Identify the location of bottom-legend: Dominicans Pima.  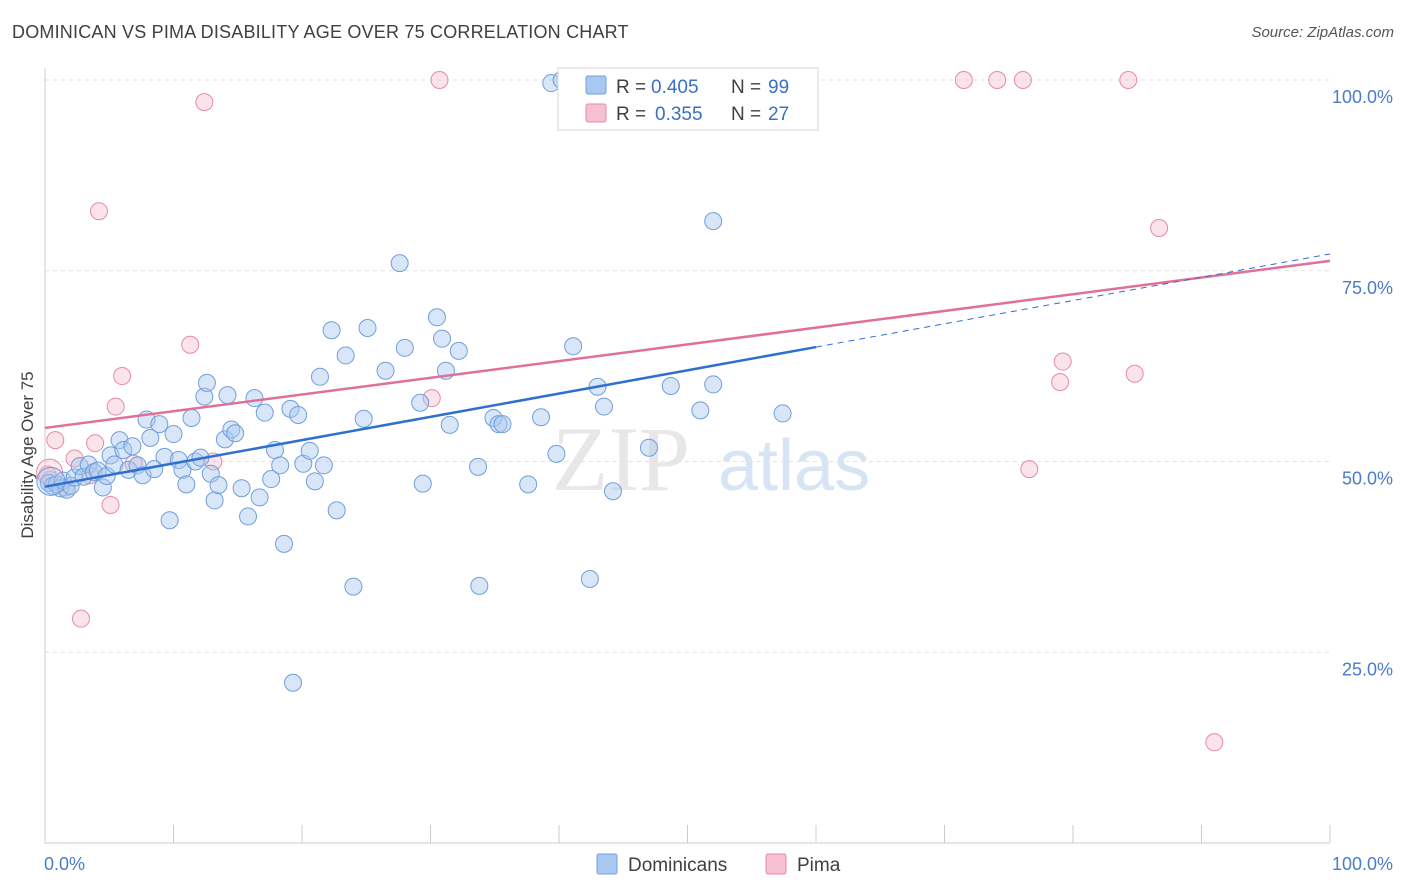
(718, 864).